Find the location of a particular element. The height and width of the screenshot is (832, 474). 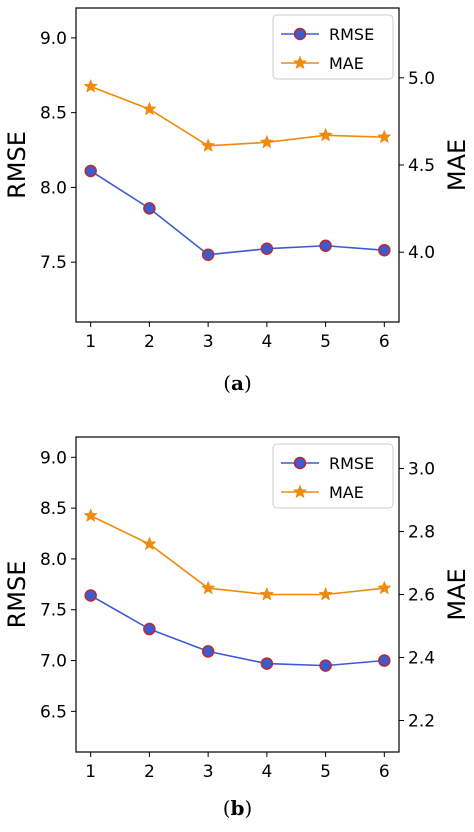

panel-caption-letter: b is located at coordinates (238, 808).